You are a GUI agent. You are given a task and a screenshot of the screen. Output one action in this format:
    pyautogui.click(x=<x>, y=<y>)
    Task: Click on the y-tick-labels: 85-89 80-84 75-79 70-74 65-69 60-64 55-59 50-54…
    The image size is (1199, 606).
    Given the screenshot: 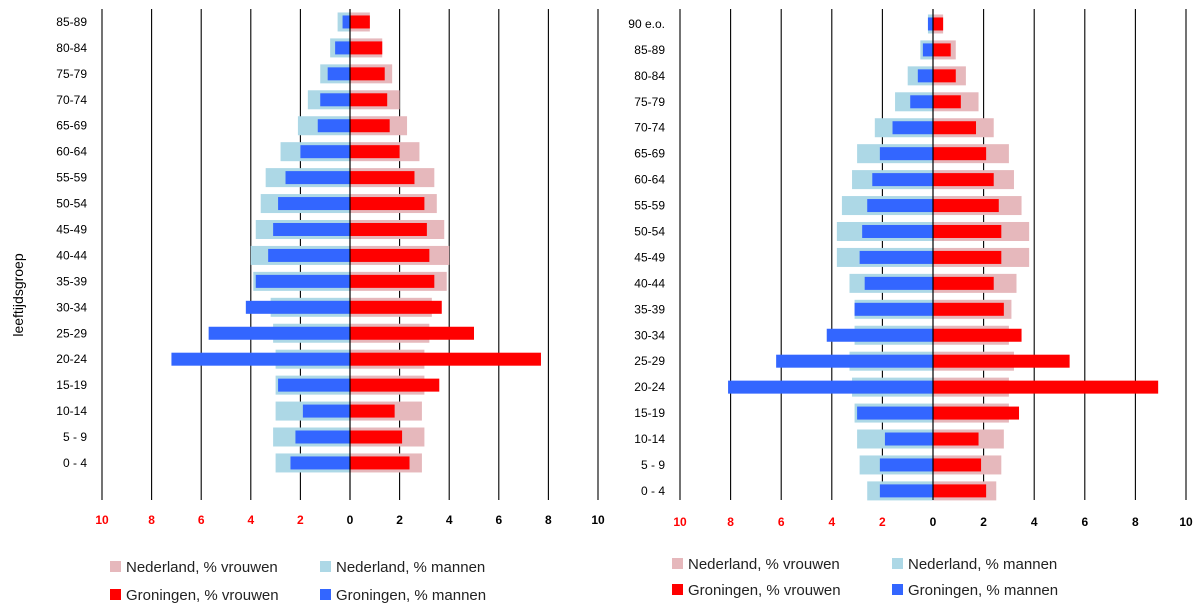 What is the action you would take?
    pyautogui.click(x=71, y=242)
    